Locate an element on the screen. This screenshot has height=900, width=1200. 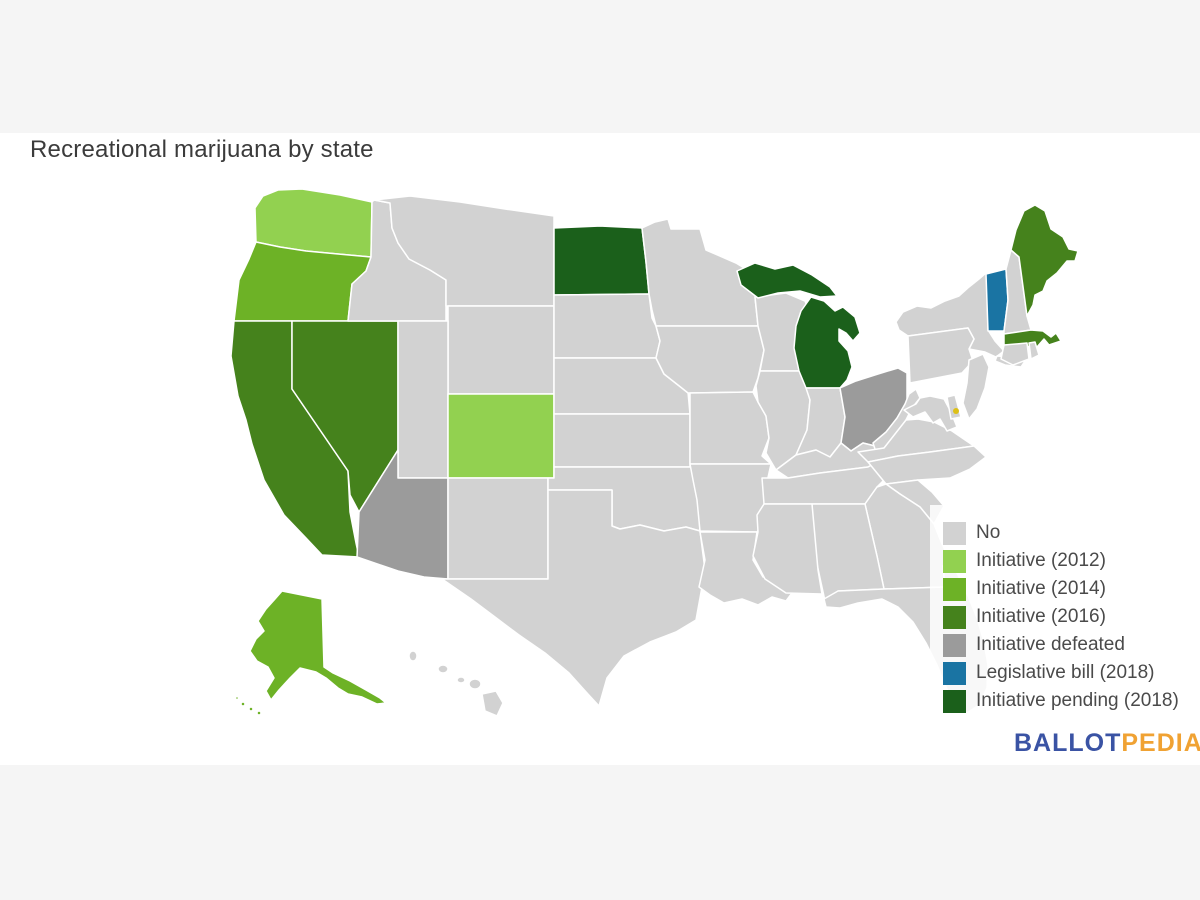
legend-item-initiative-pending-2018: Initiative pending (2018) is located at coordinates (1061, 701).